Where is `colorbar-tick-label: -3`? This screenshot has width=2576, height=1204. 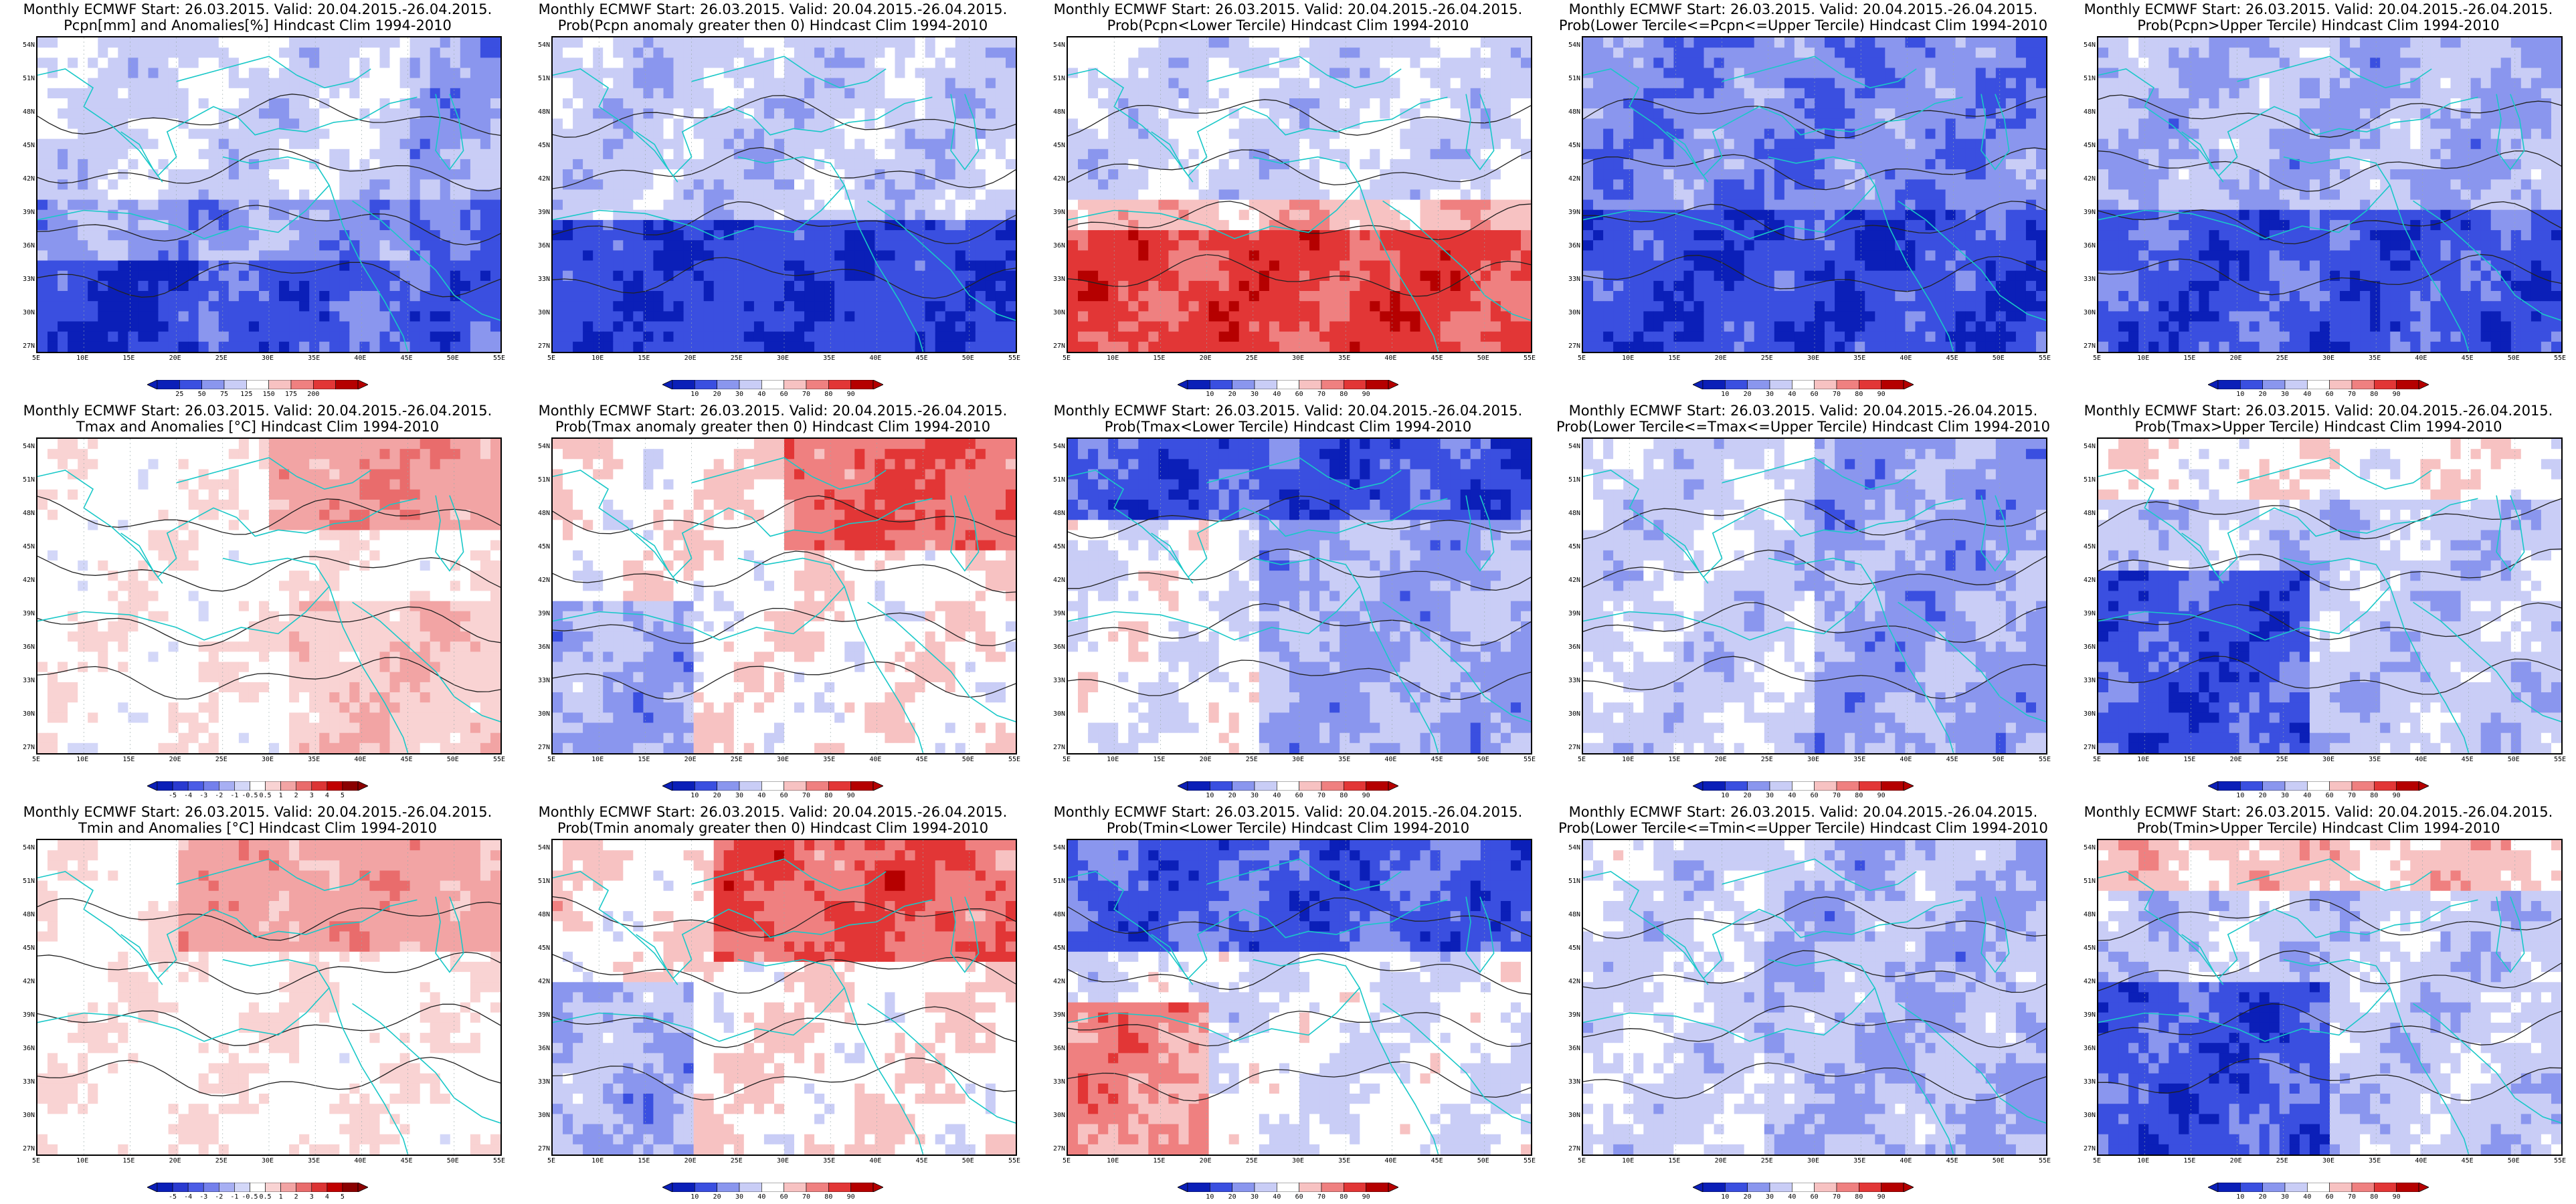 colorbar-tick-label: -3 is located at coordinates (203, 1197).